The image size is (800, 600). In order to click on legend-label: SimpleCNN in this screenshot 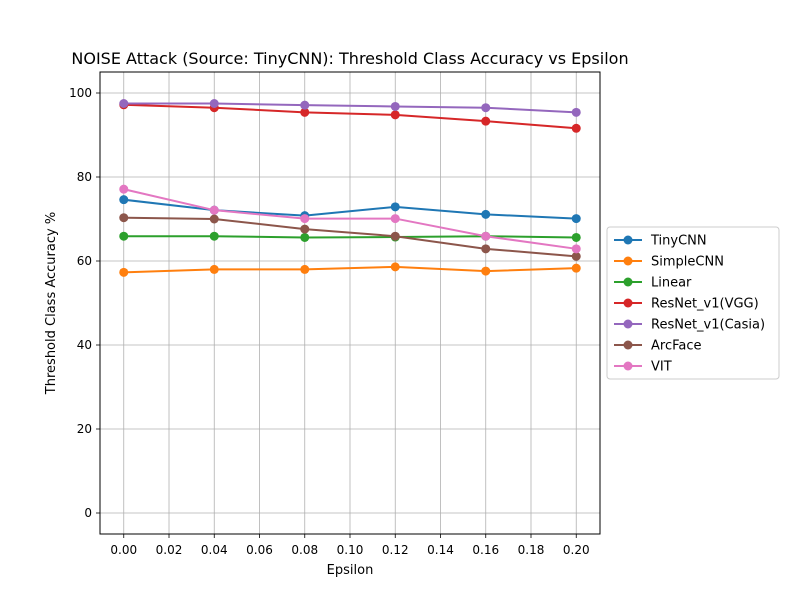, I will do `click(687, 262)`.